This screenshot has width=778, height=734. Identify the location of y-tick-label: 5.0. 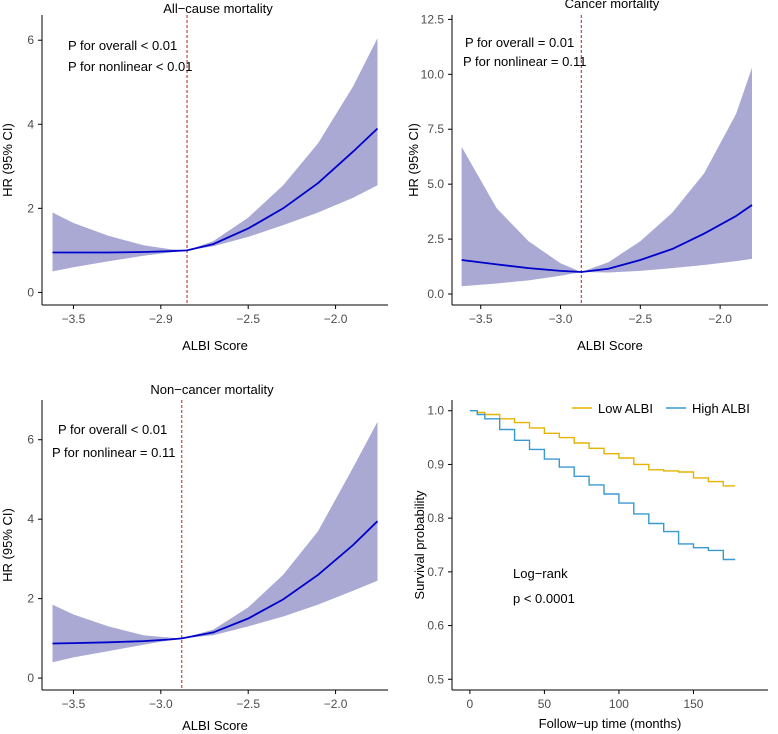
(435, 184).